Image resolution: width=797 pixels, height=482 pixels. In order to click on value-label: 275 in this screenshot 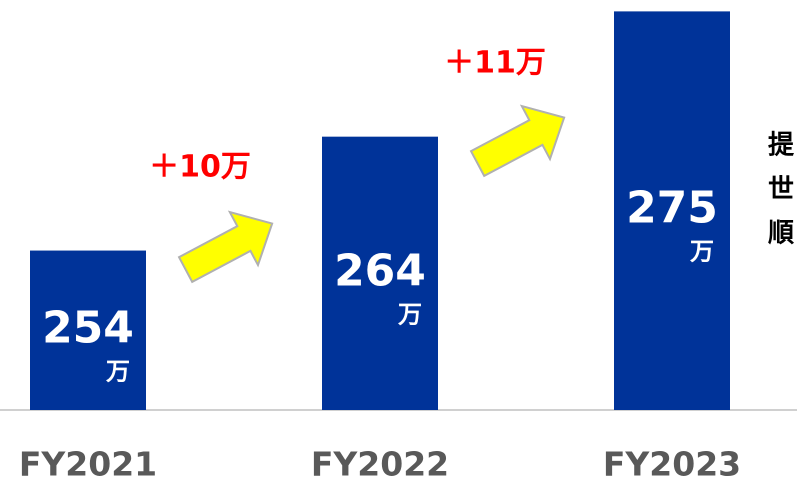, I will do `click(672, 208)`.